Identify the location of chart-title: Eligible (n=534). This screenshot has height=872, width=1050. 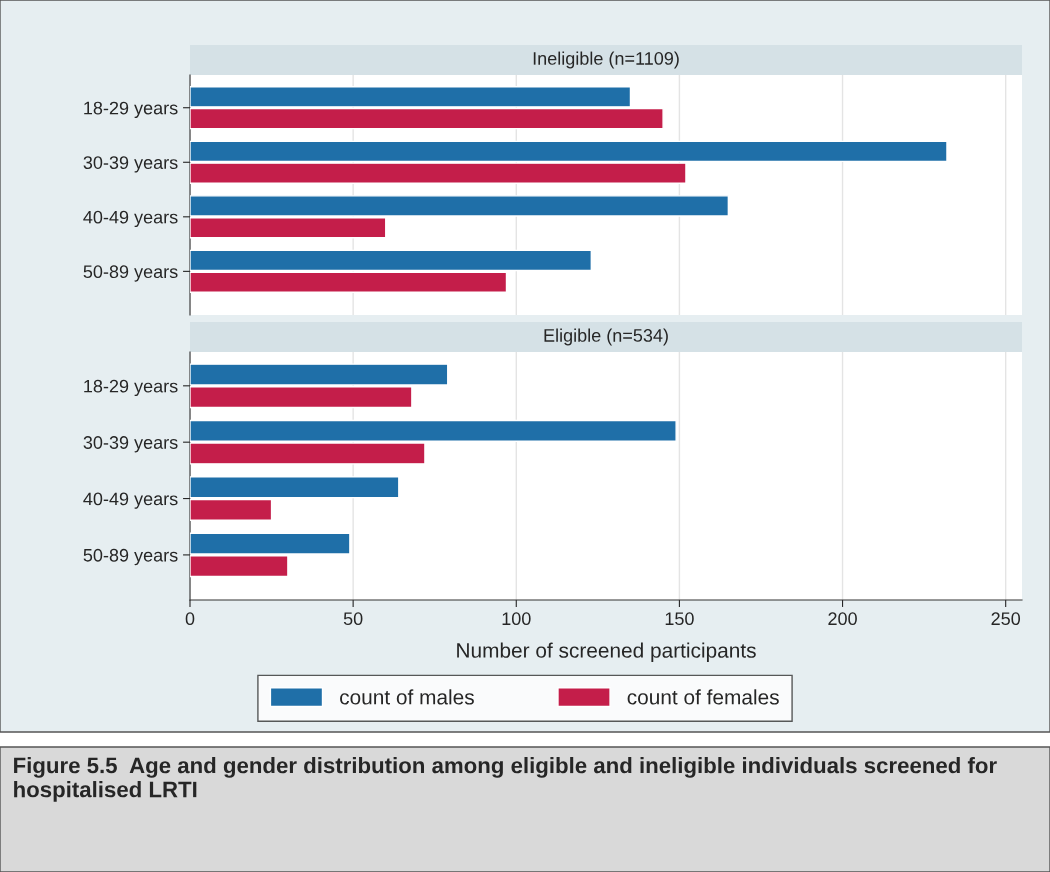
(606, 337).